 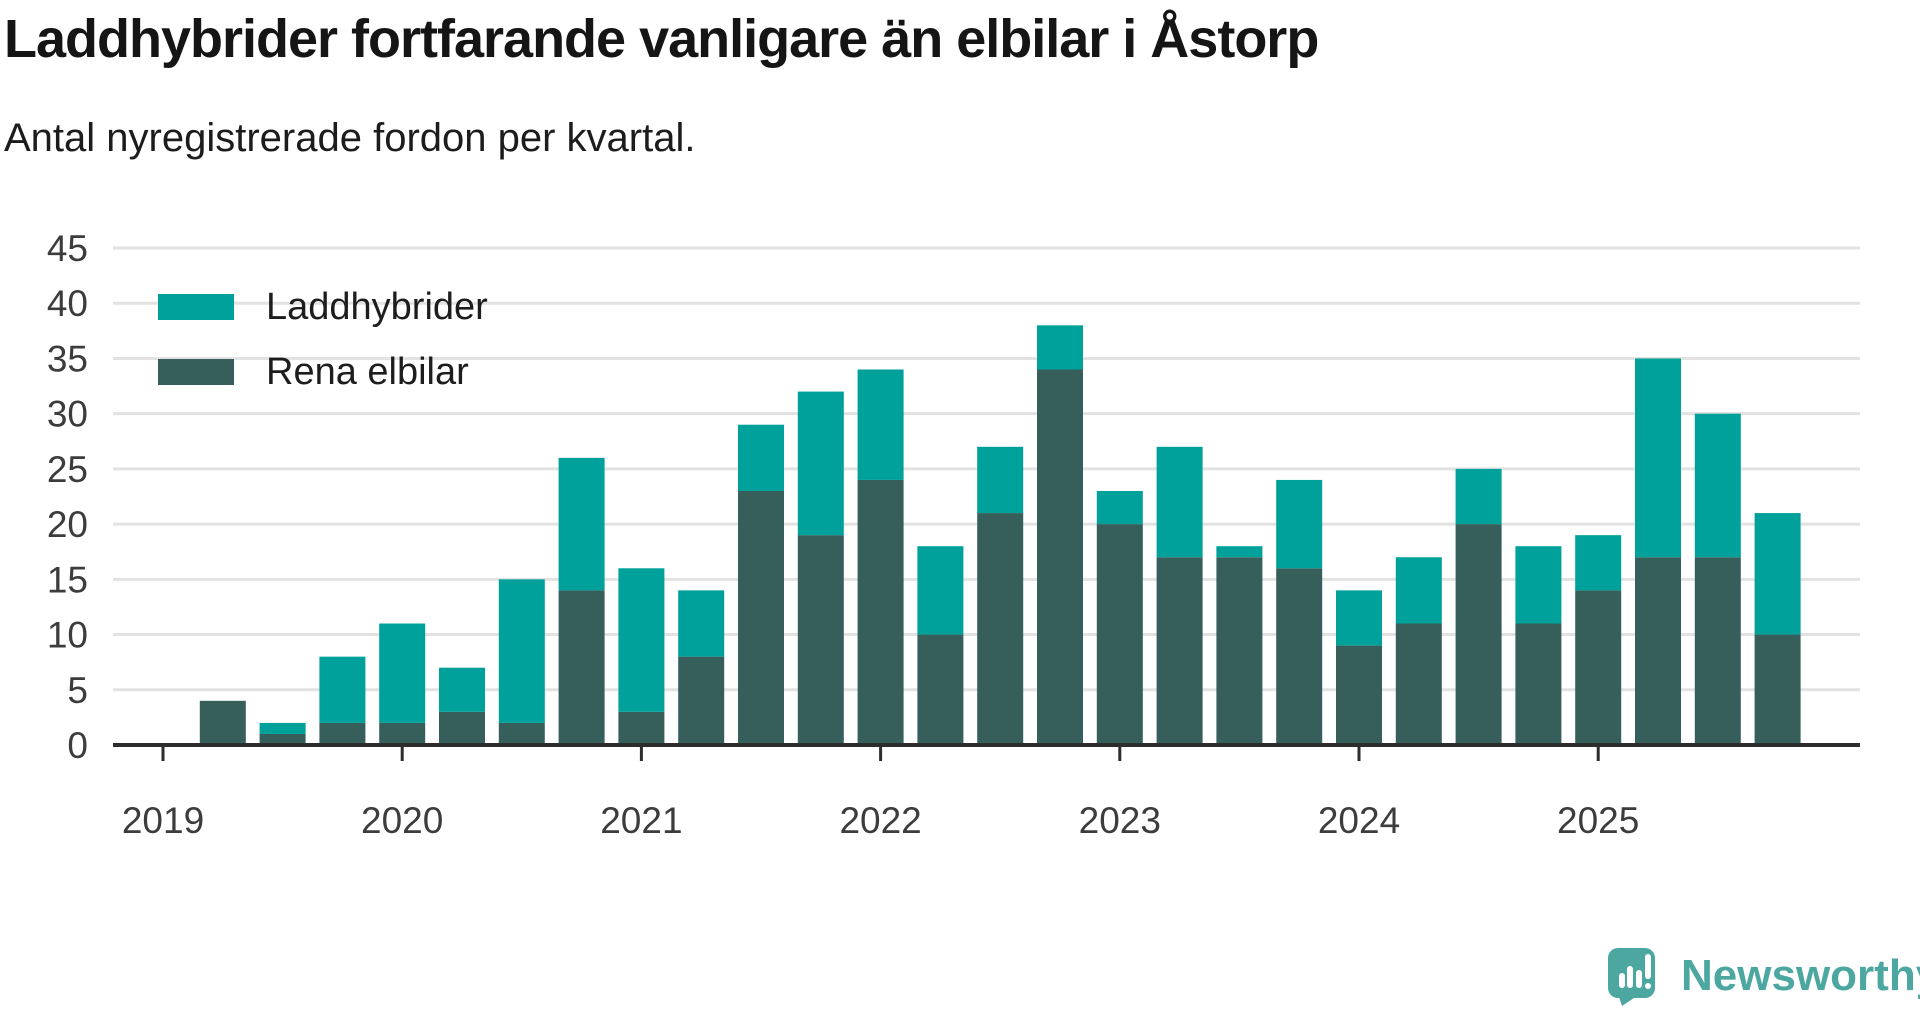 I want to click on y-axis-label: 0, so click(x=77, y=745).